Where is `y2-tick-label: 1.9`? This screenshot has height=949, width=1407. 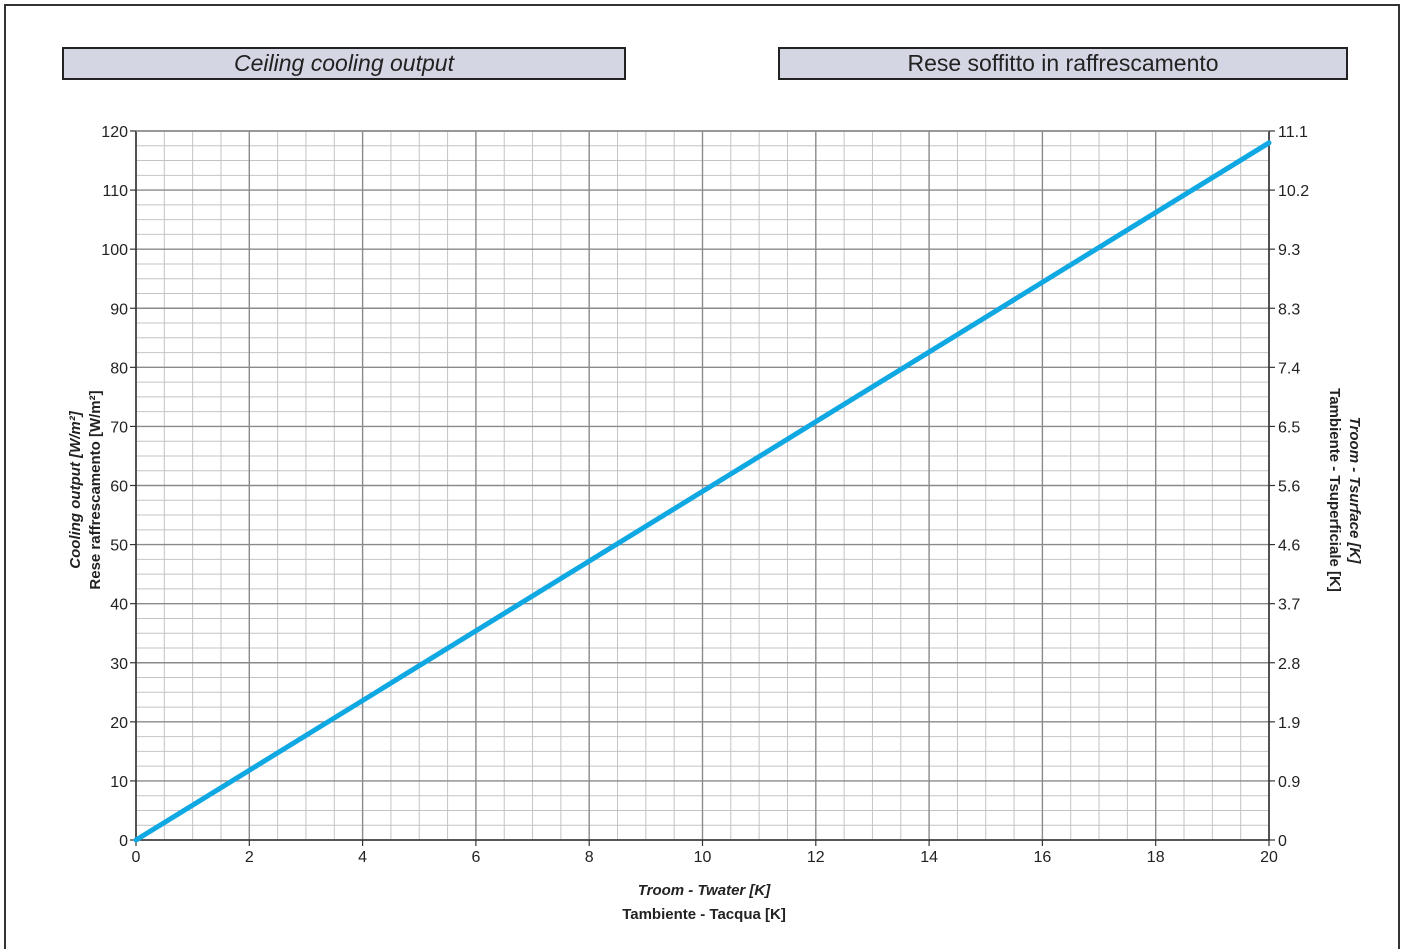
y2-tick-label: 1.9 is located at coordinates (1289, 723).